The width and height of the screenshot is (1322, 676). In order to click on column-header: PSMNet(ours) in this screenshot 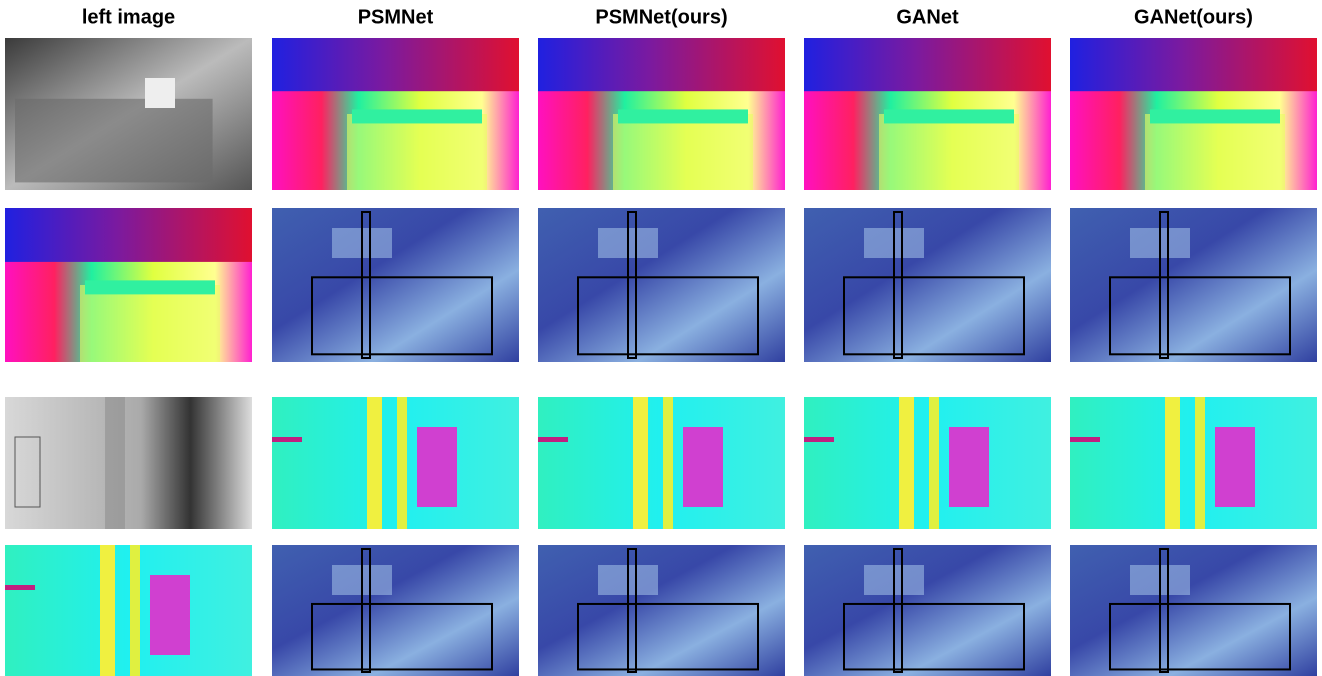, I will do `click(661, 17)`.